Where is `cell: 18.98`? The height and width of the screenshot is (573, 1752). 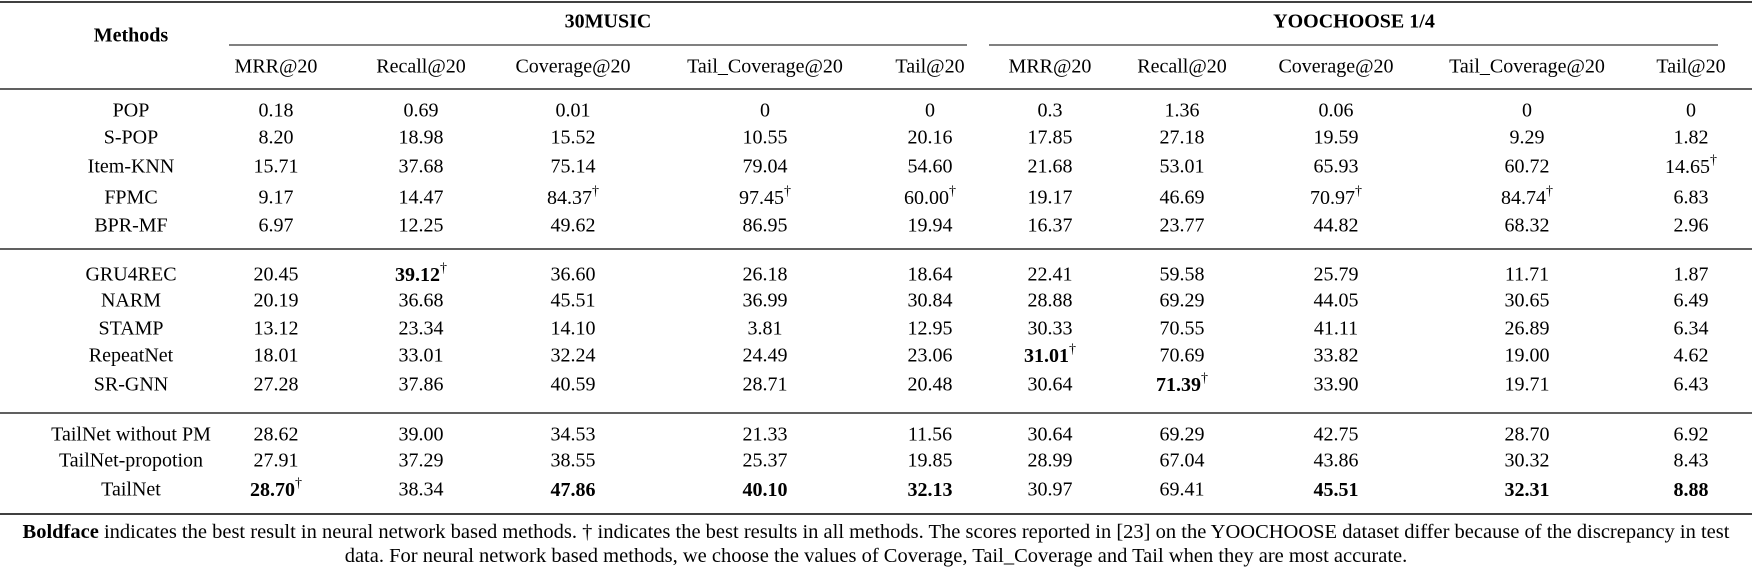
cell: 18.98 is located at coordinates (421, 138).